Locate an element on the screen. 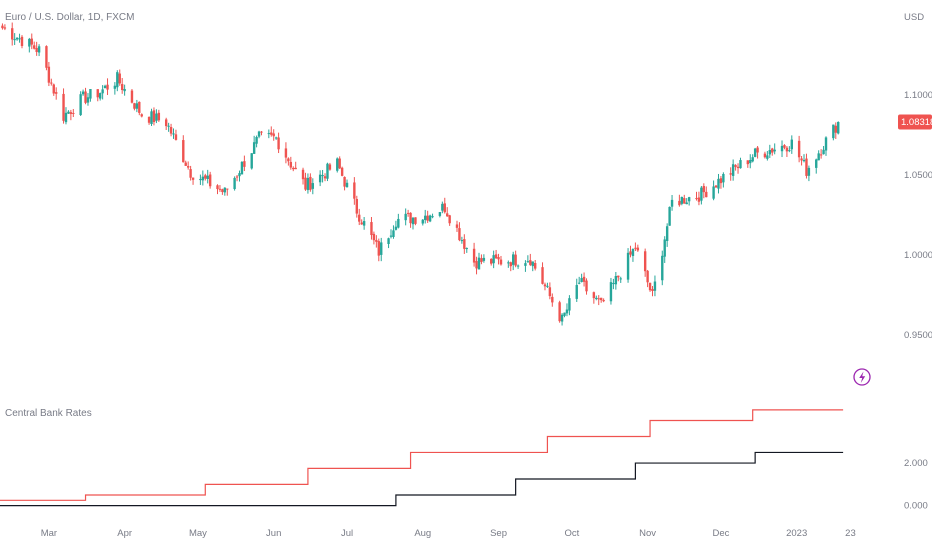 Image resolution: width=932 pixels, height=550 pixels. price-tick-label: 1.05000 is located at coordinates (918, 175).